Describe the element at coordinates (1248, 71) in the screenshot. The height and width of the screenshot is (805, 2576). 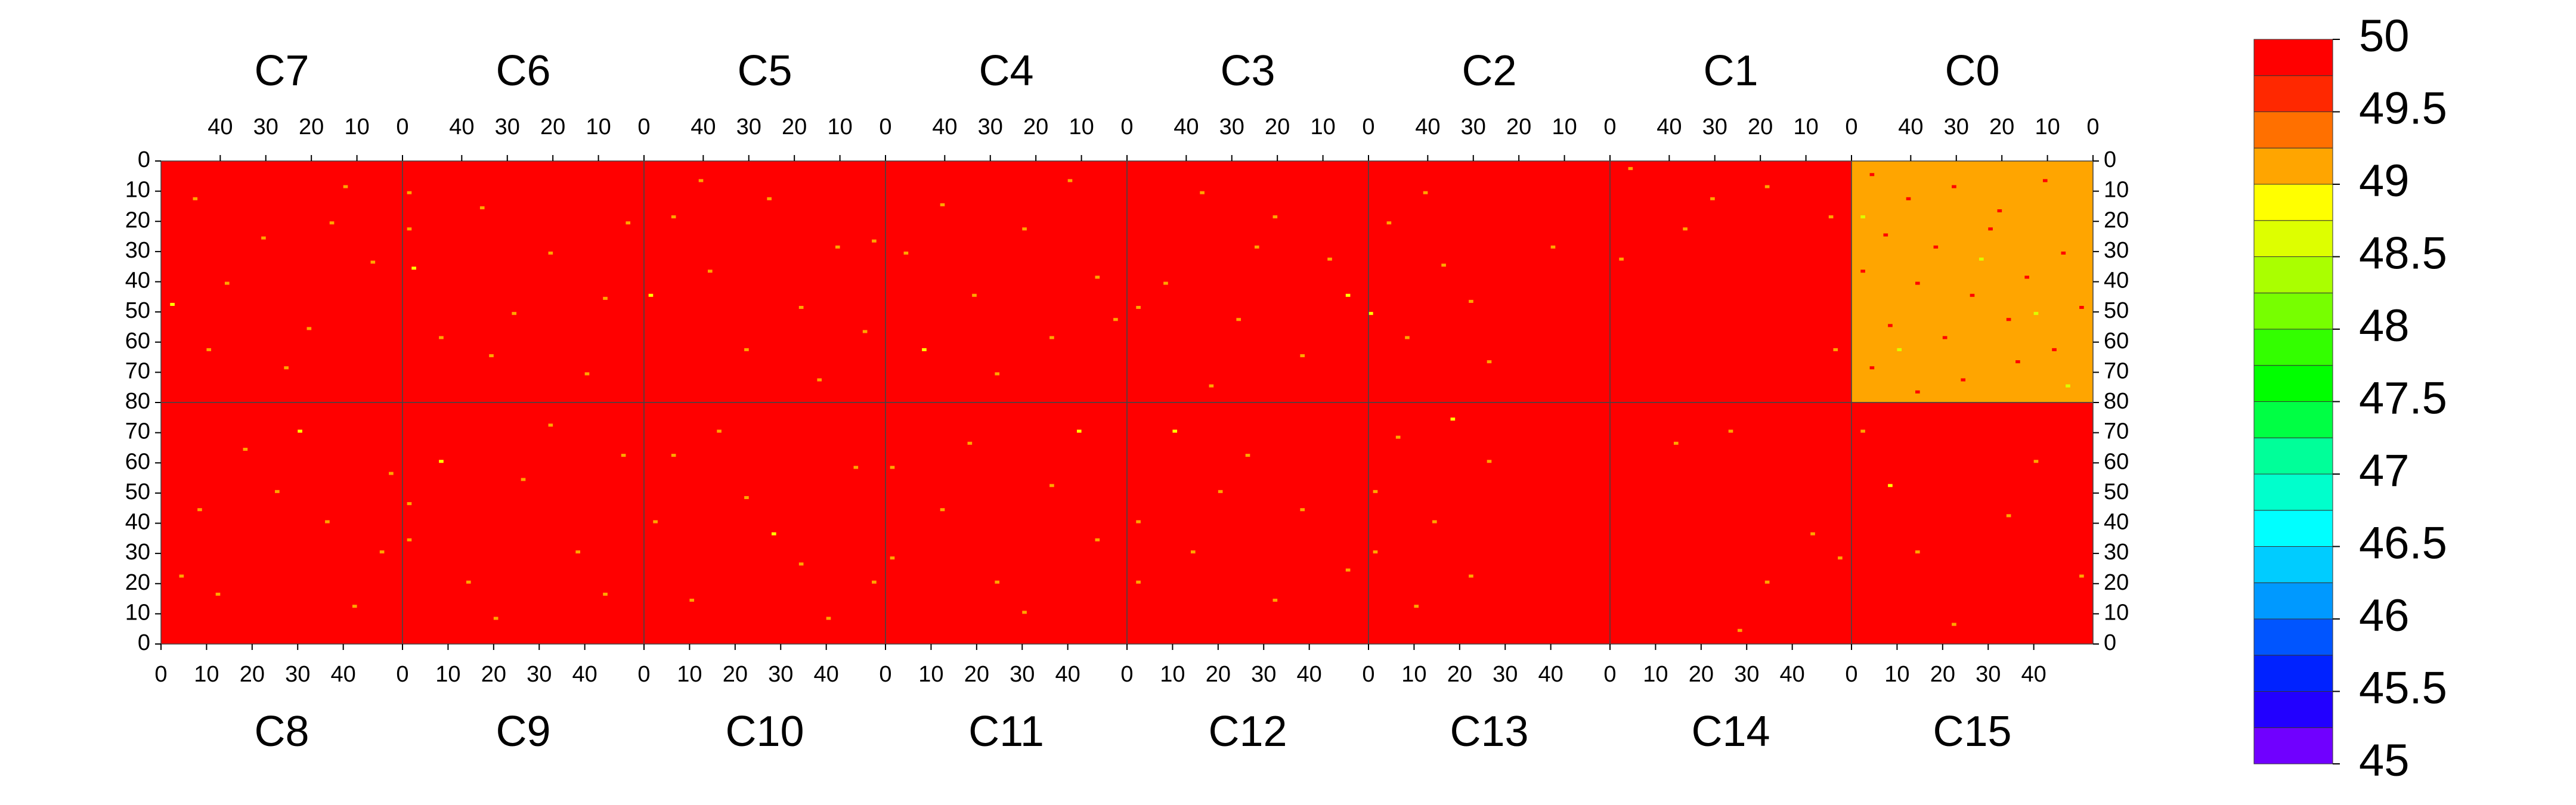
I see `chip-title: C3` at that location.